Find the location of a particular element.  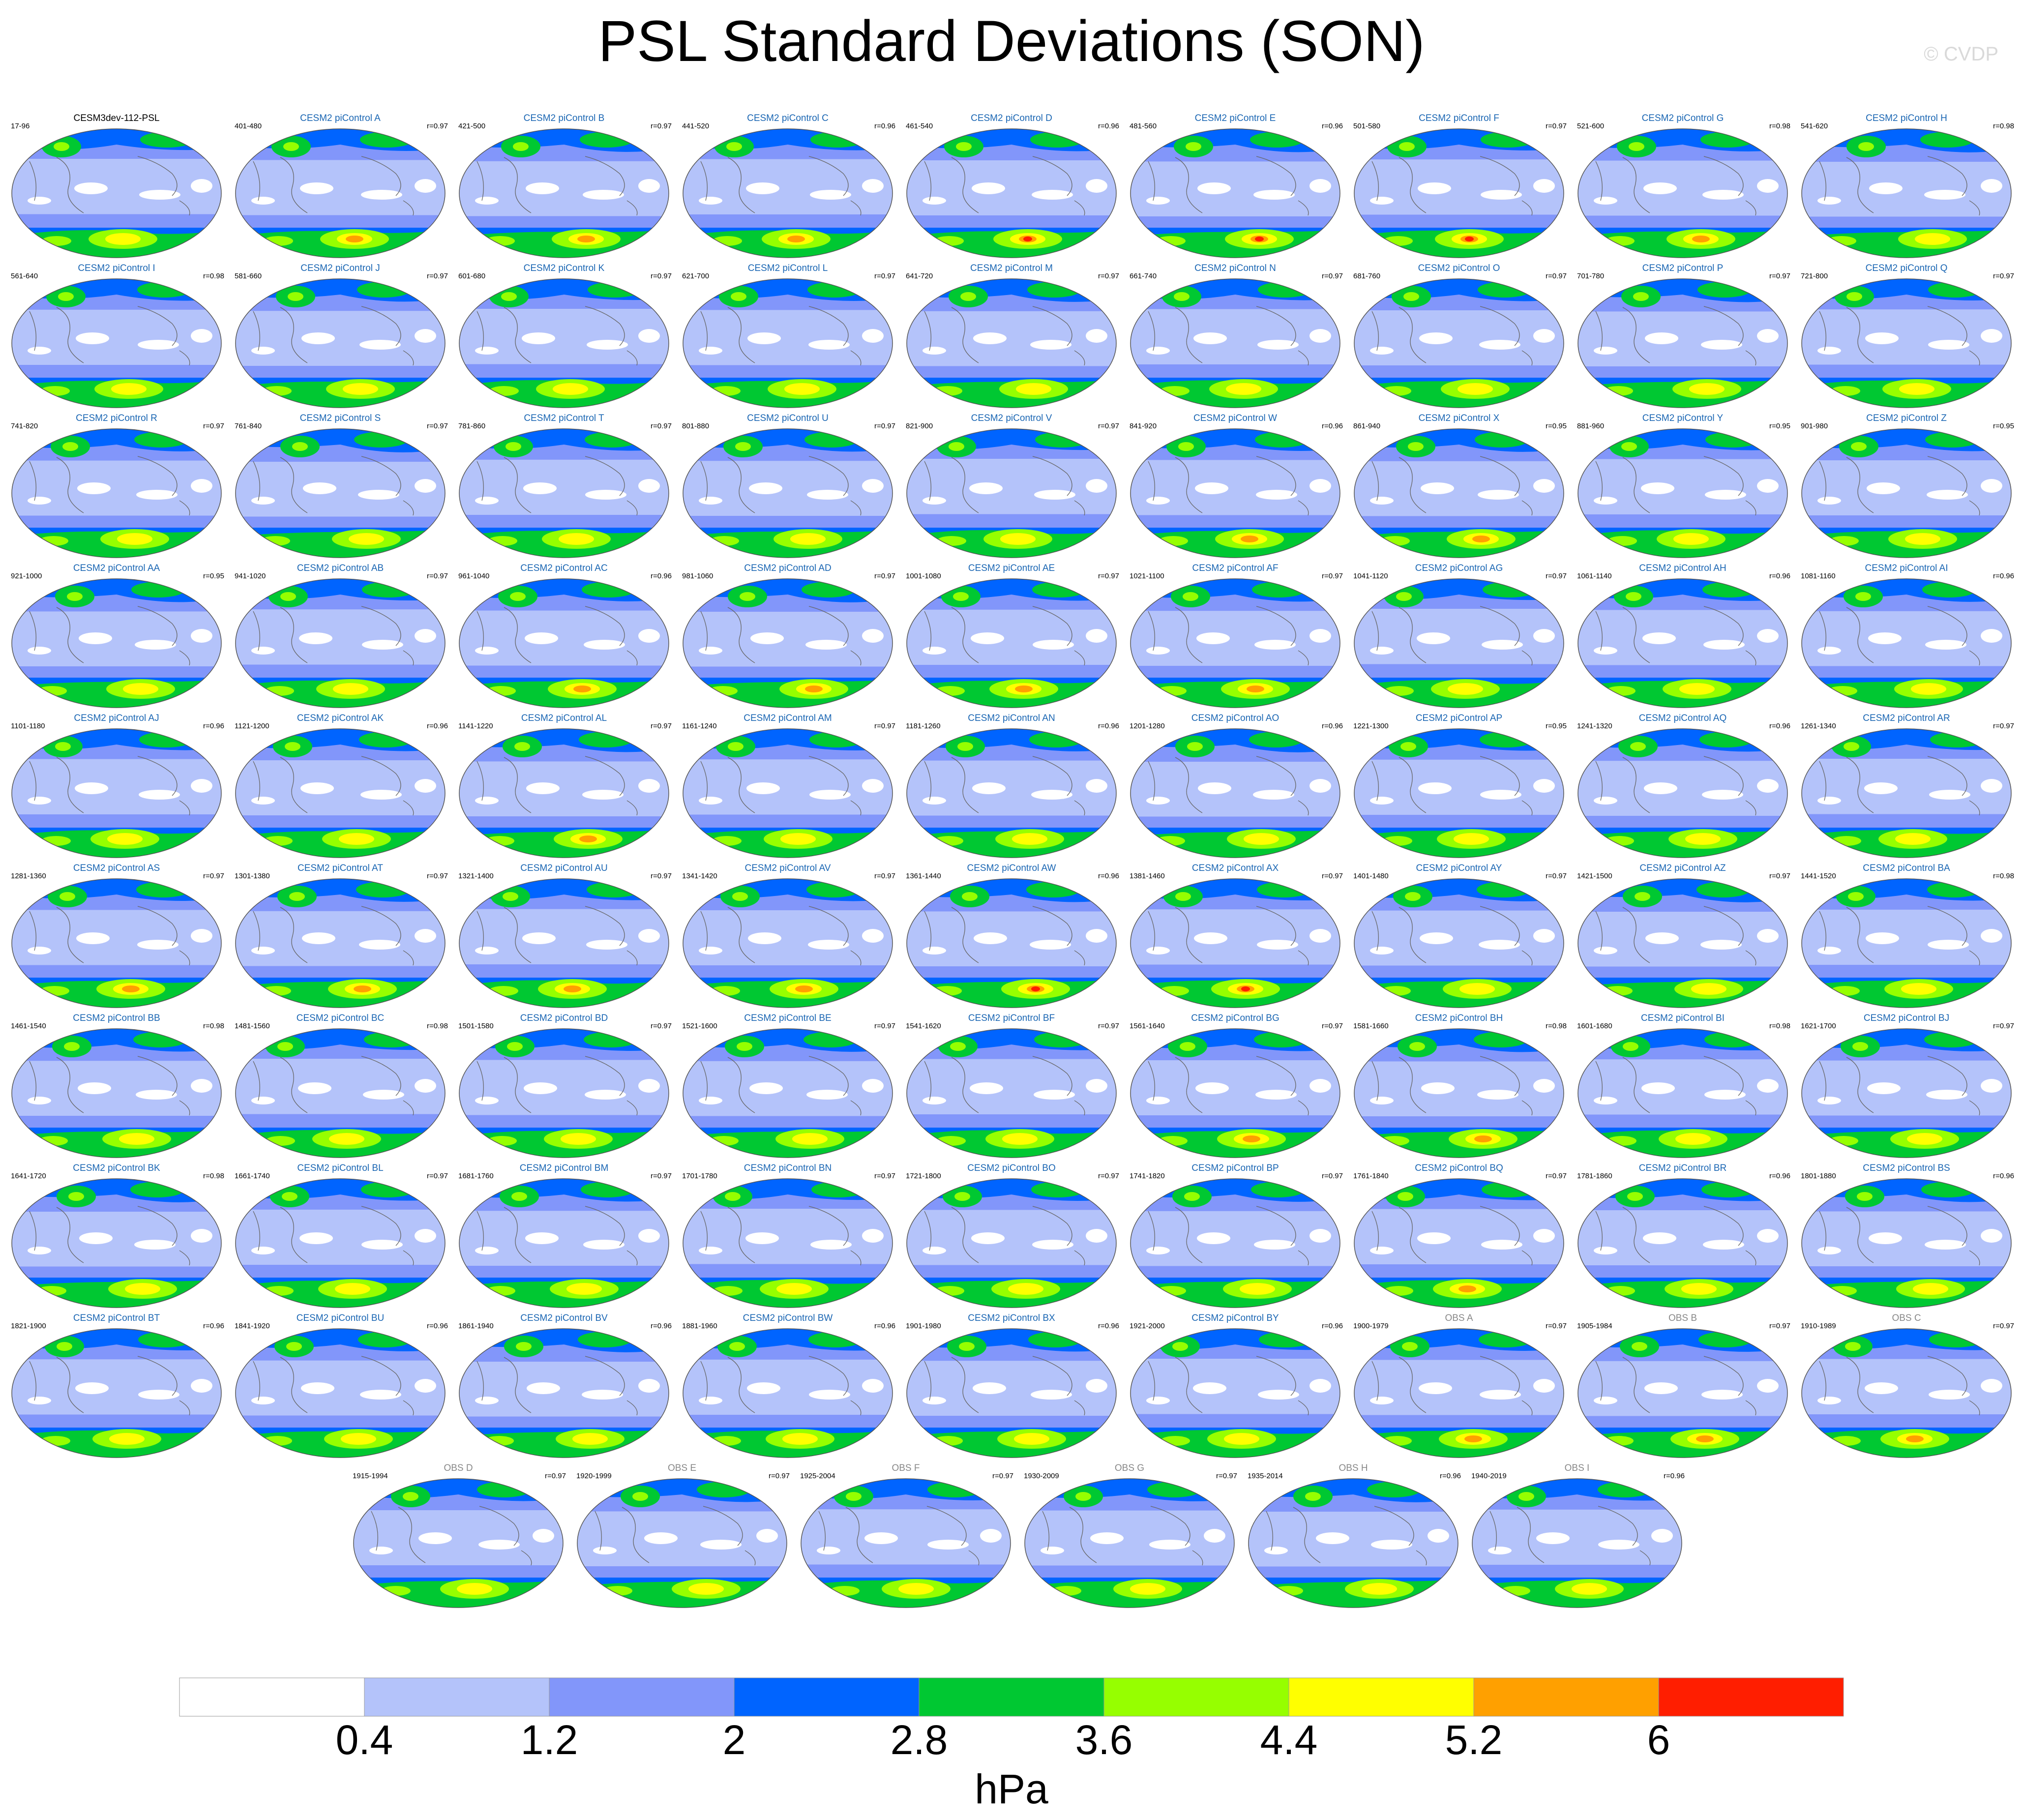

colorbar-tick-label: 6 is located at coordinates (1658, 1740).